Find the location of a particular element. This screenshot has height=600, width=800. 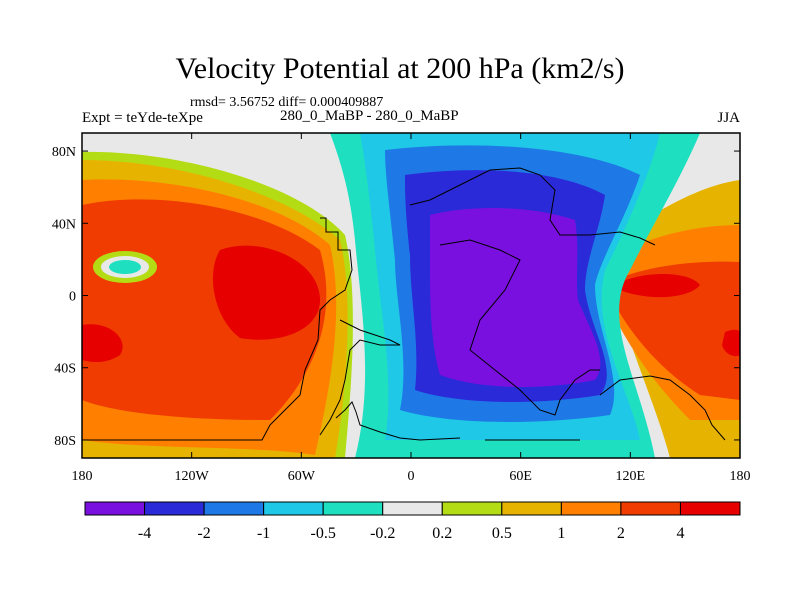

y-tick-label: 0 is located at coordinates (72, 297).